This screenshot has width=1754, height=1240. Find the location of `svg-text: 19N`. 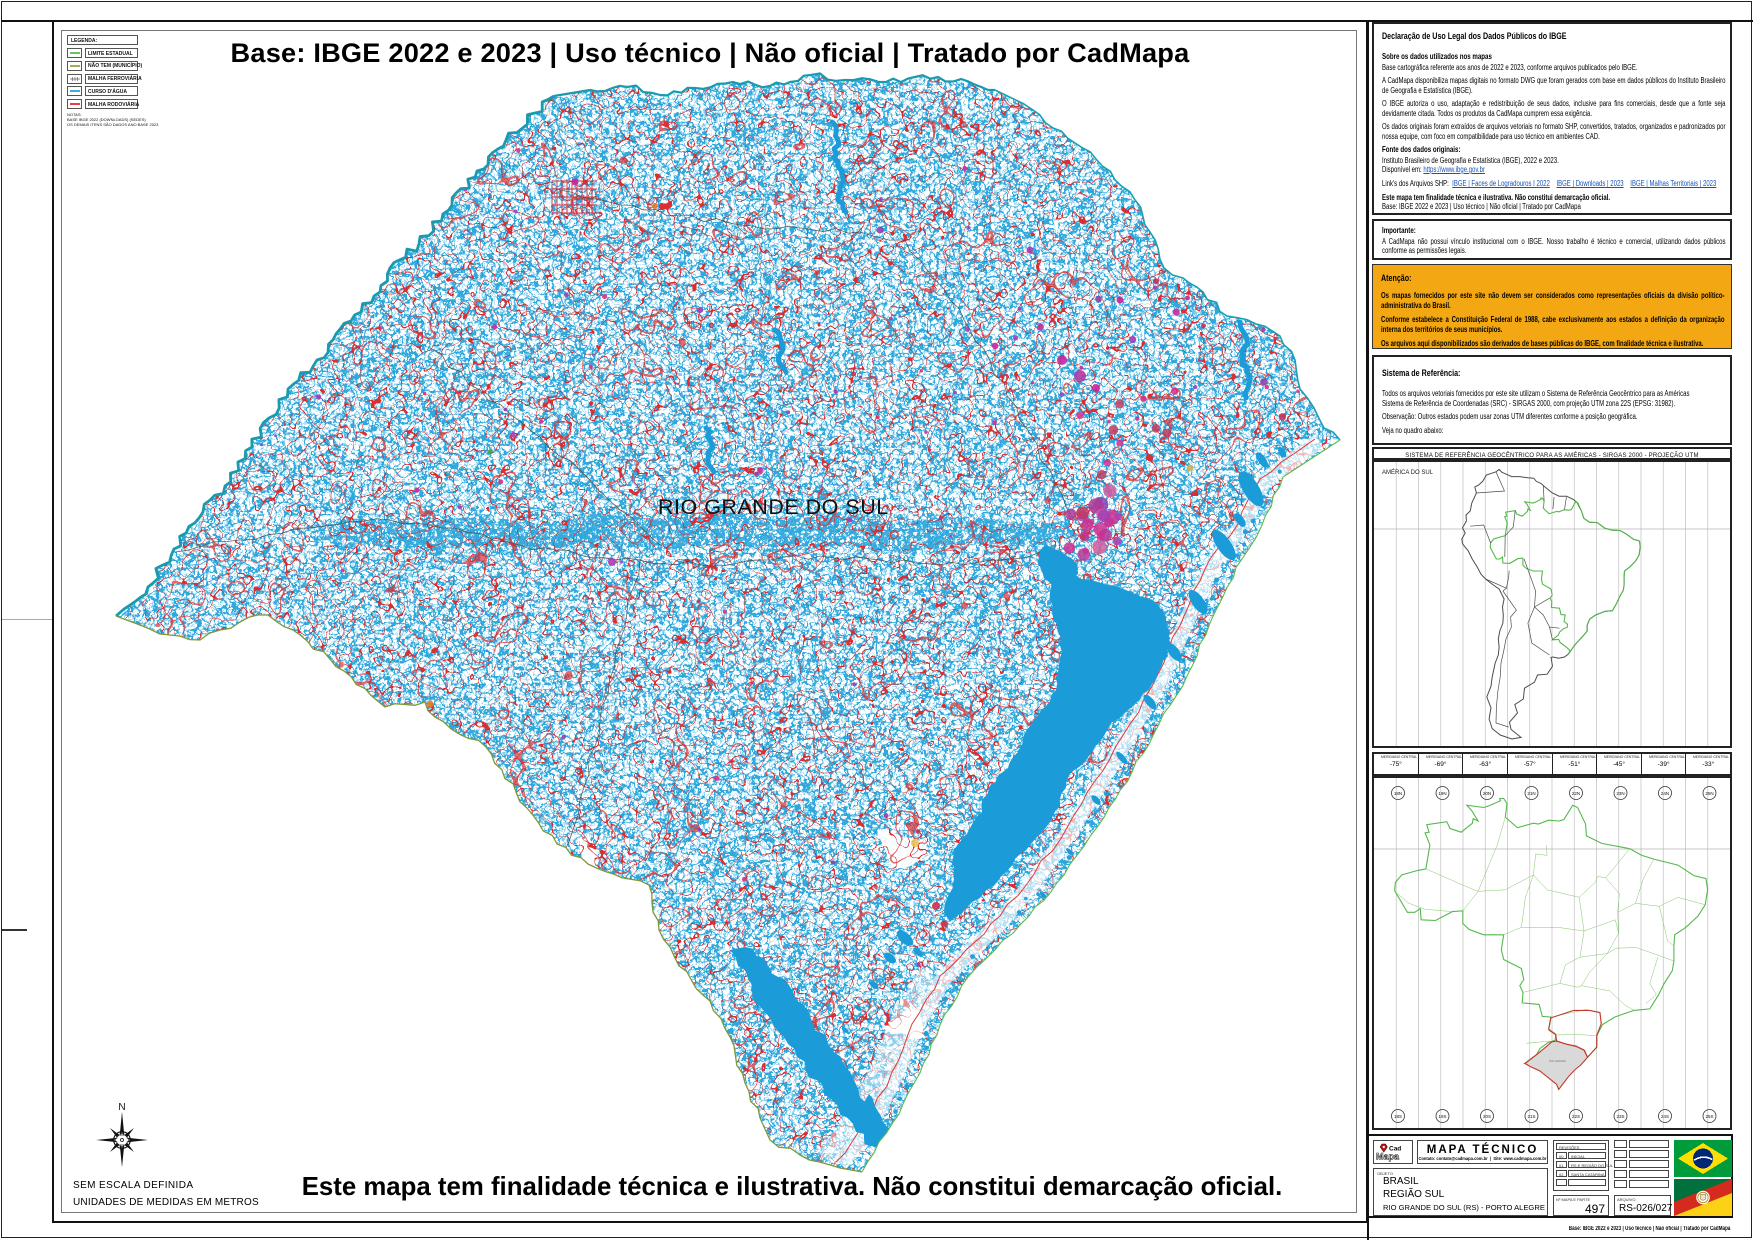

svg-text: 19N is located at coordinates (1442, 793).